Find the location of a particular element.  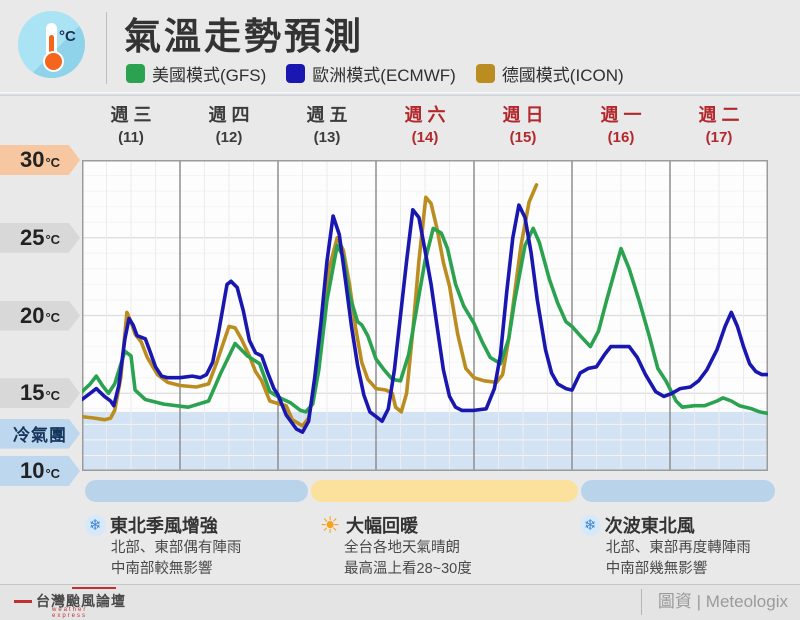

date-label: (16) is located at coordinates (621, 137).